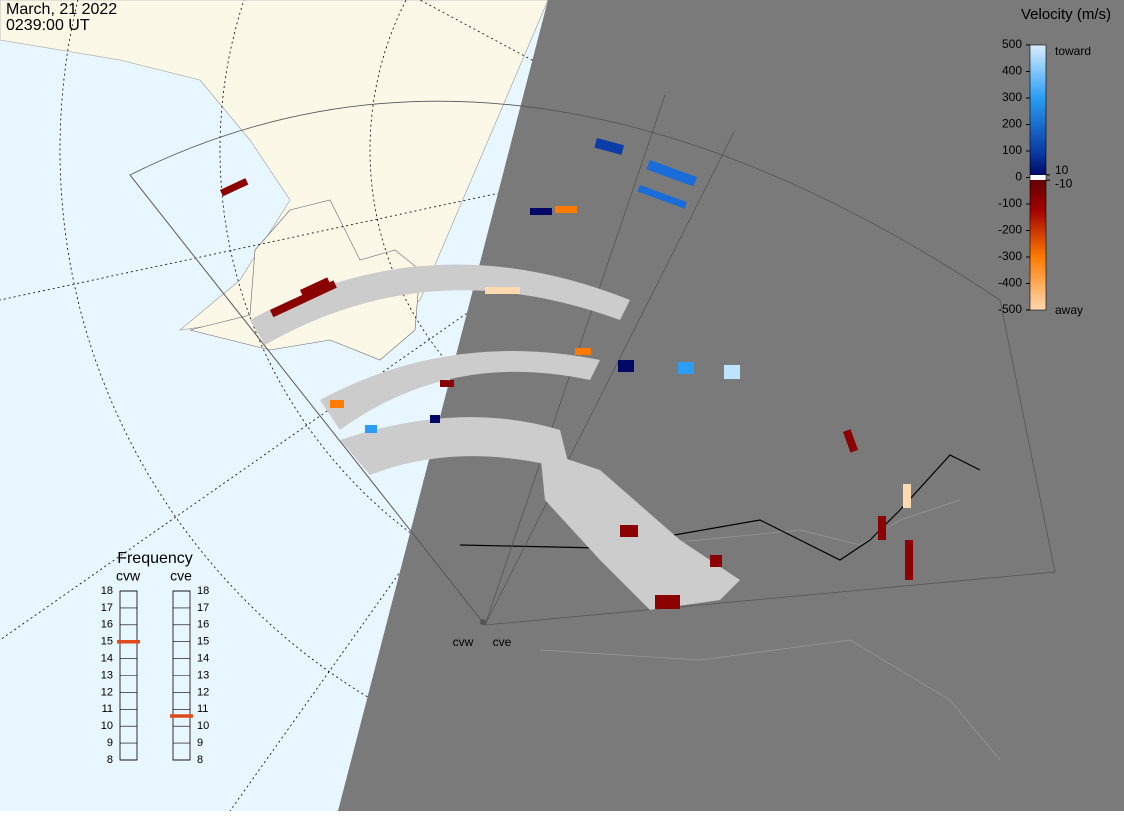  What do you see at coordinates (1012, 150) in the screenshot?
I see `tick-label: 100` at bounding box center [1012, 150].